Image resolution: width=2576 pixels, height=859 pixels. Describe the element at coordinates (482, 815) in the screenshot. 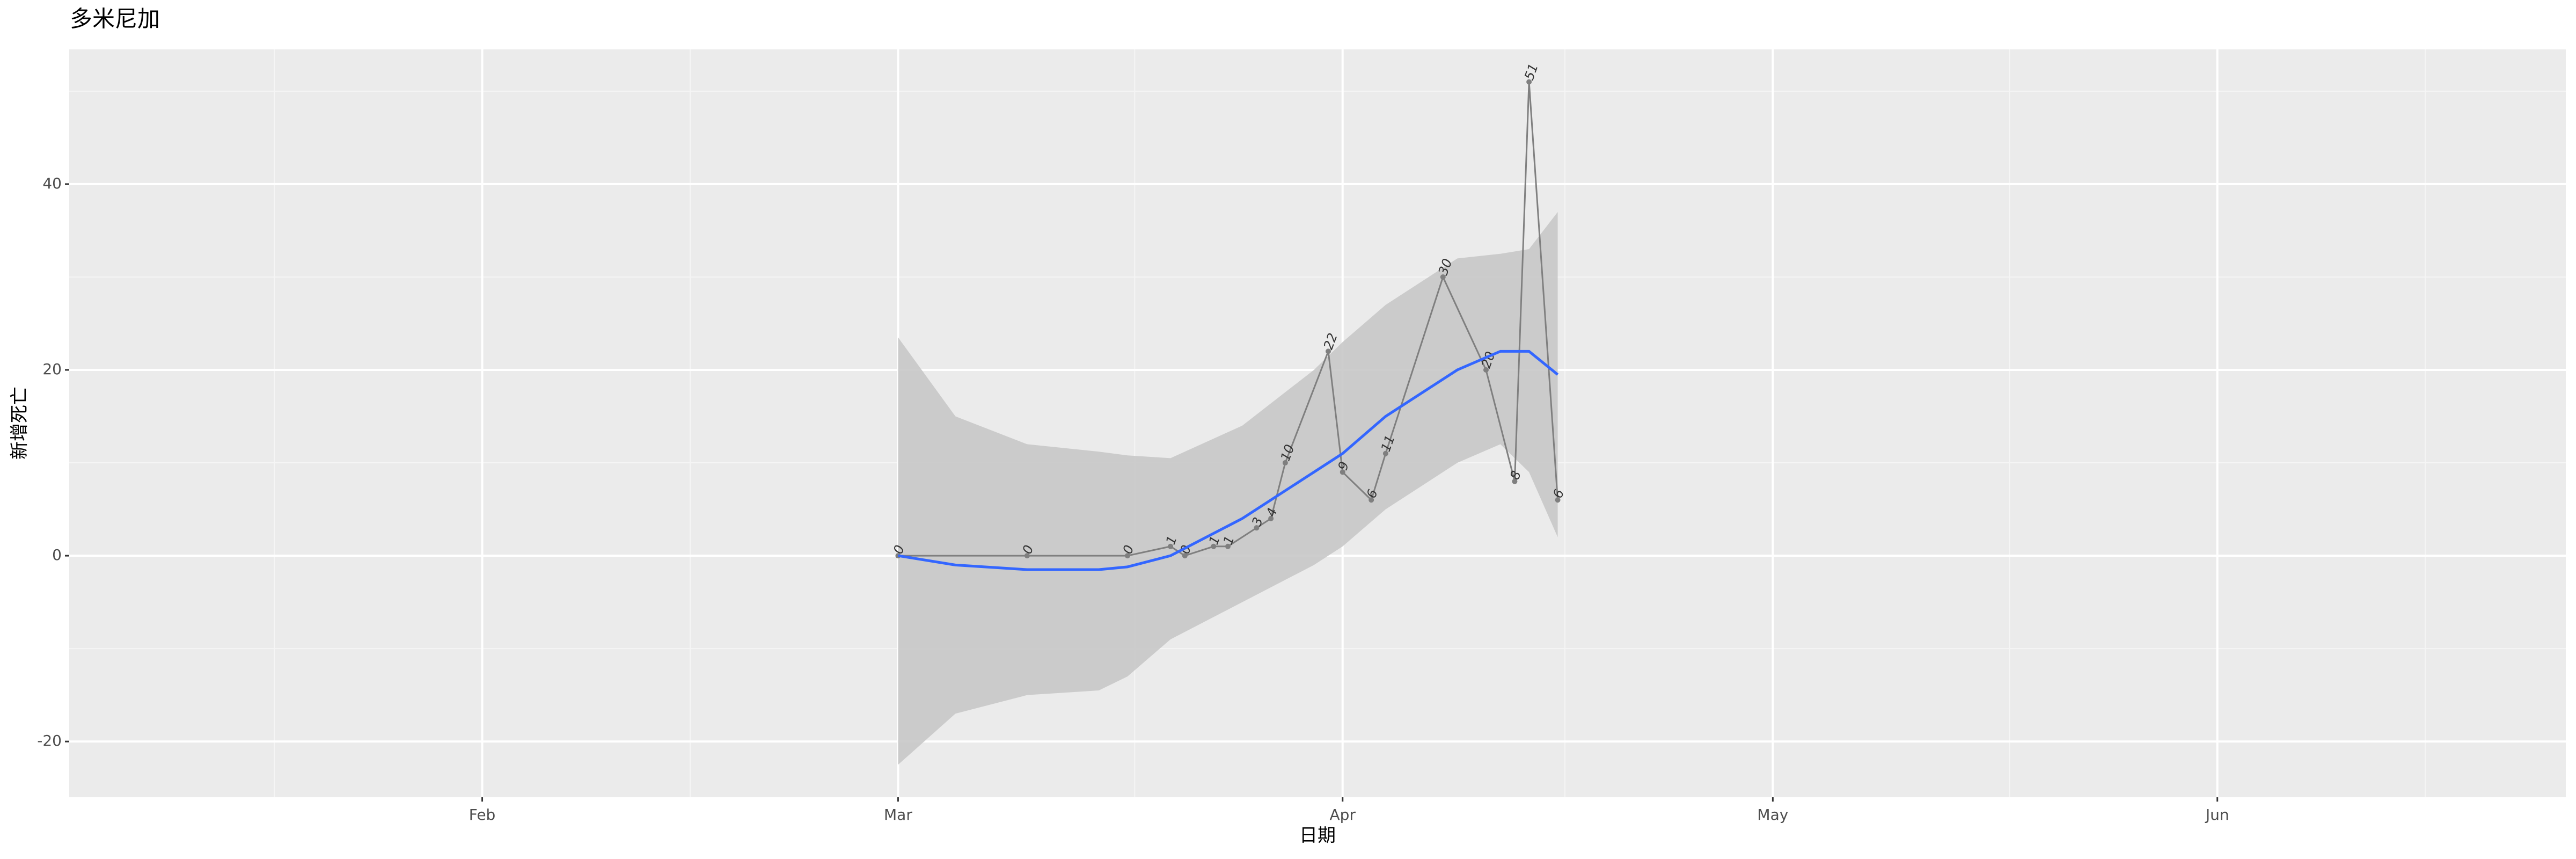

I see `x-tick-label: Feb` at that location.